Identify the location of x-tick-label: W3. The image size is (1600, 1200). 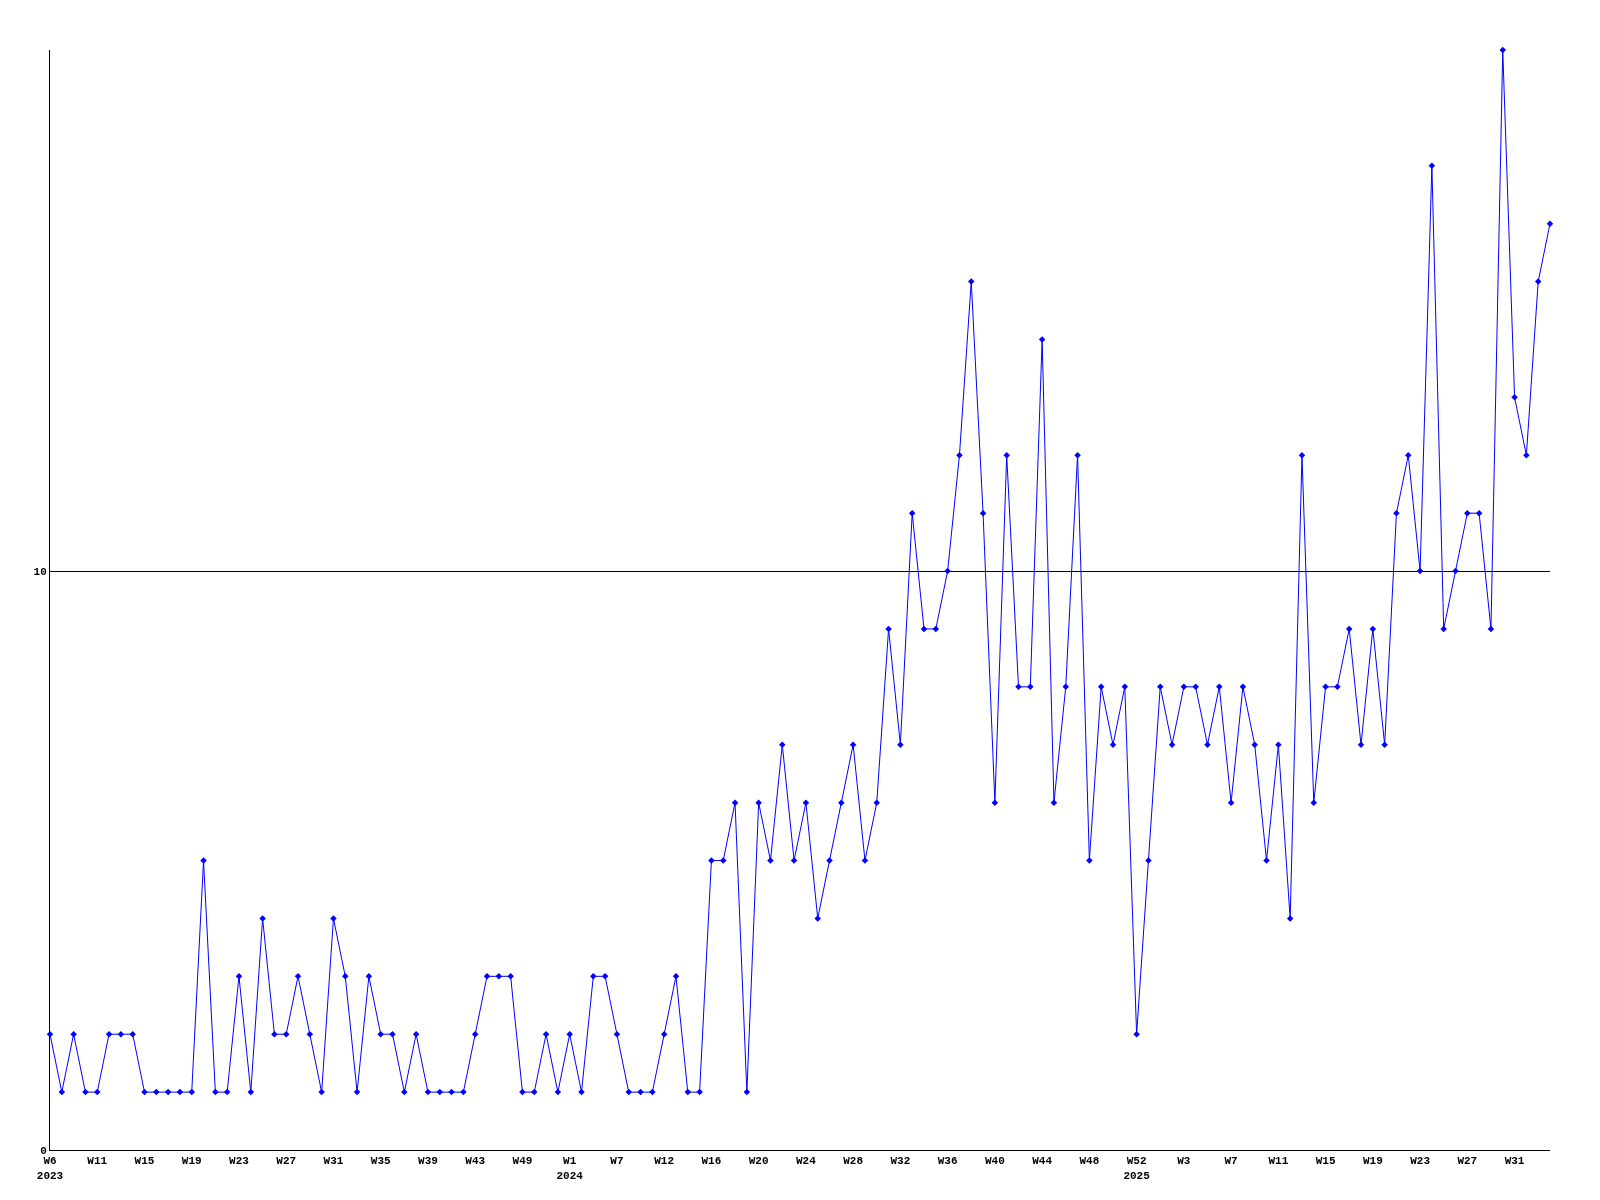
(1184, 1161).